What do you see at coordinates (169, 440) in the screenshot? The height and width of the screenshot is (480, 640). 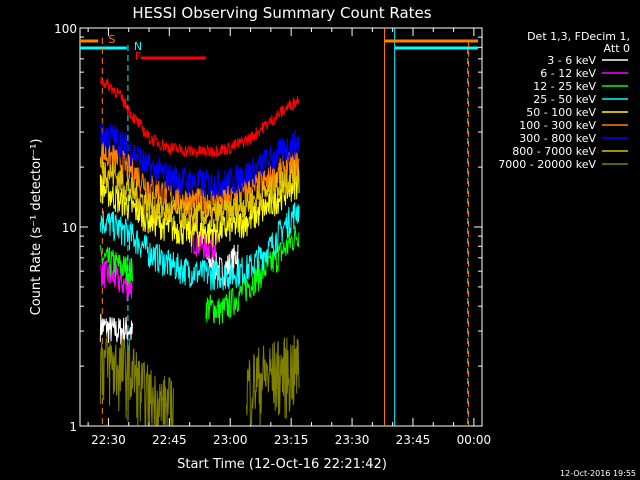 I see `x-tick-label: 22:45` at bounding box center [169, 440].